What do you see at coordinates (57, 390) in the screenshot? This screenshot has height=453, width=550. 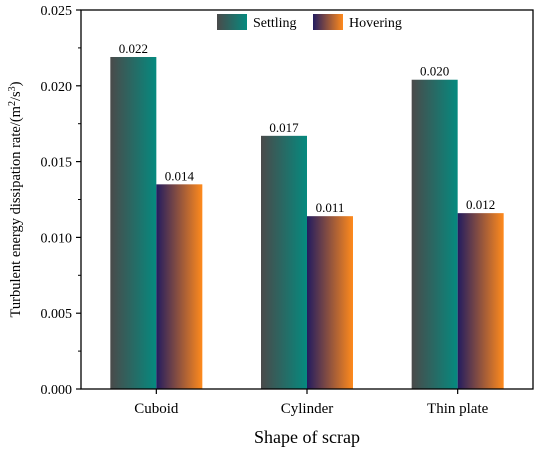 I see `y-tick-label: 0.000` at bounding box center [57, 390].